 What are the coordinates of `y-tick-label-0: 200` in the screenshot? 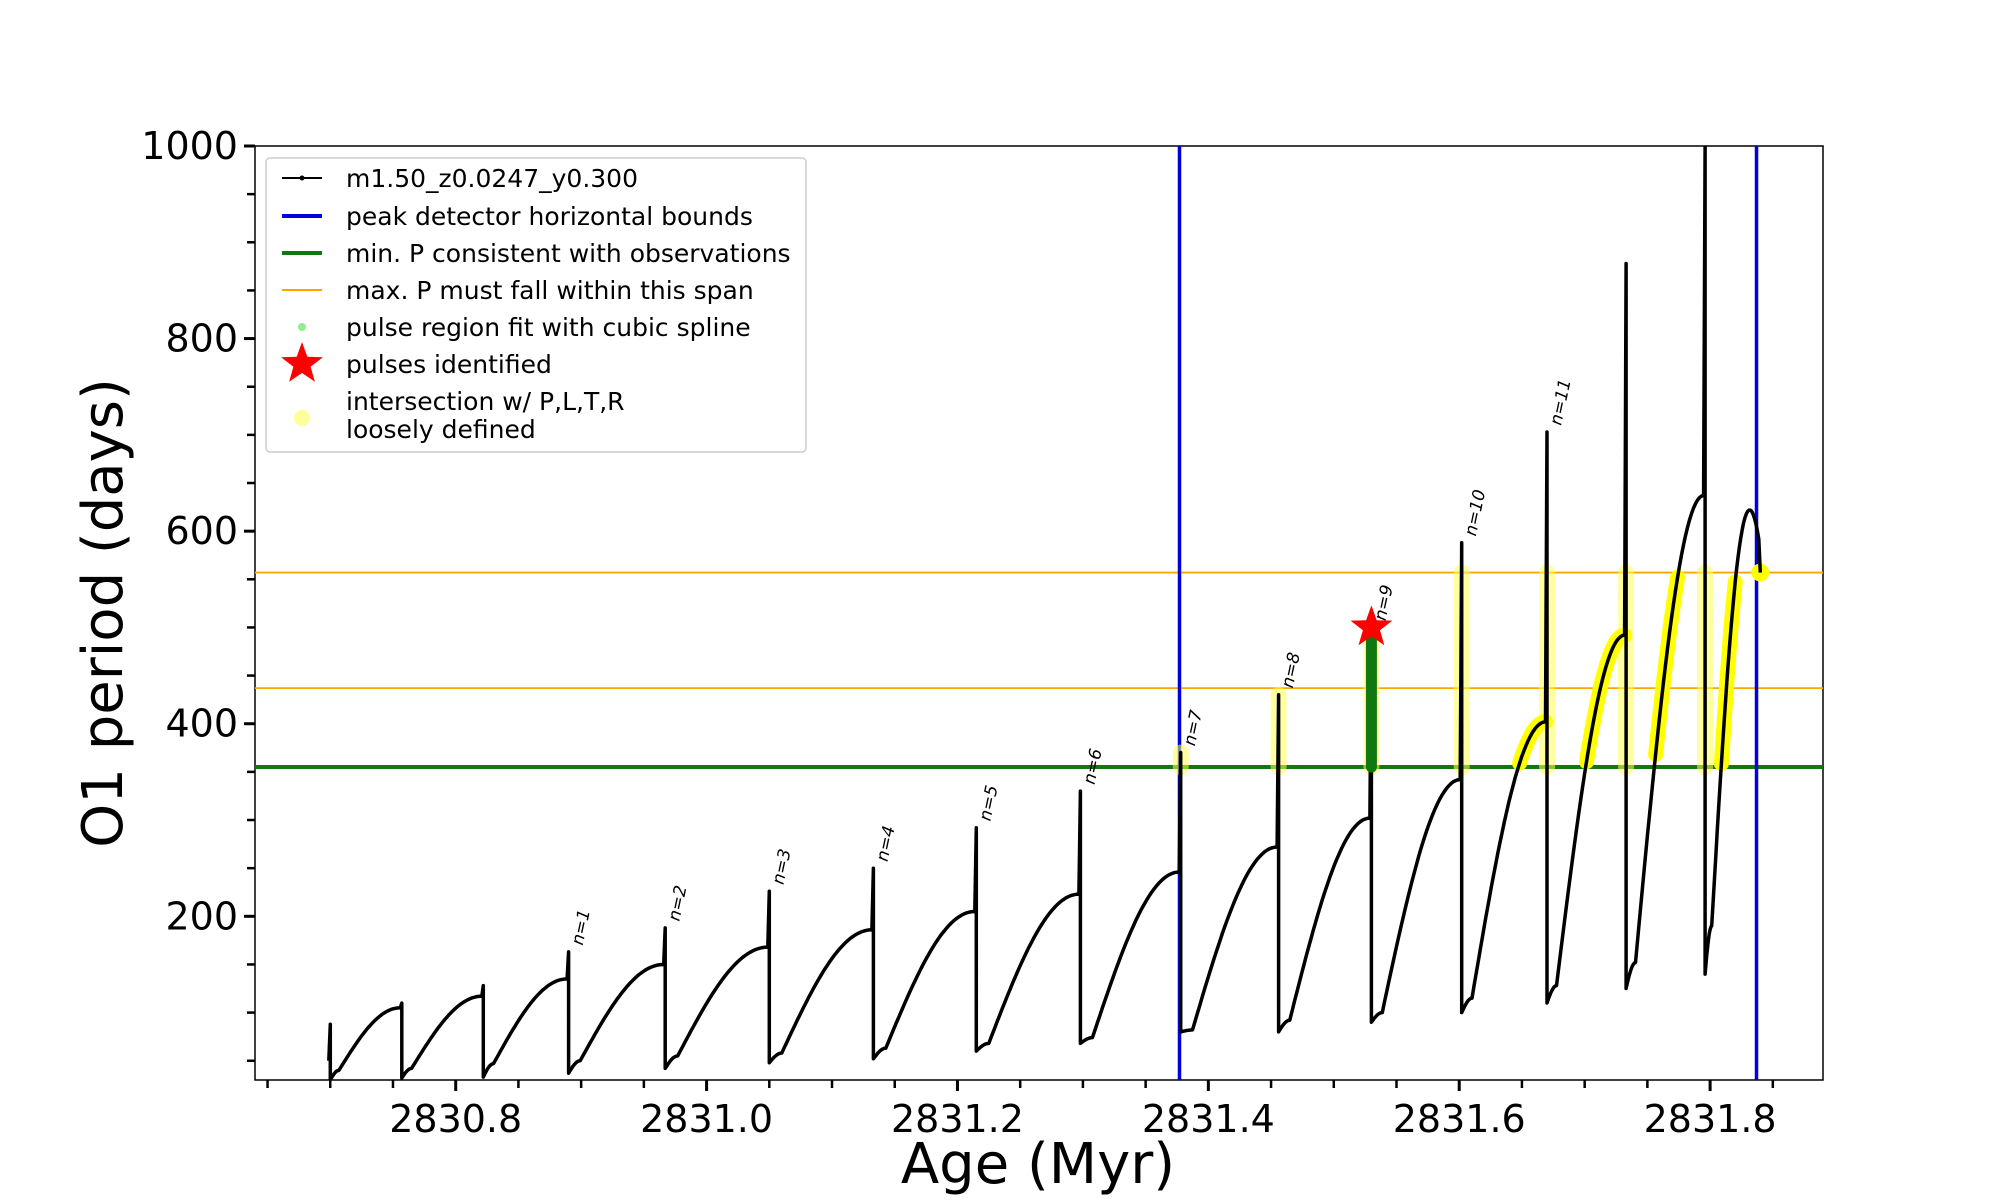 It's located at (201, 916).